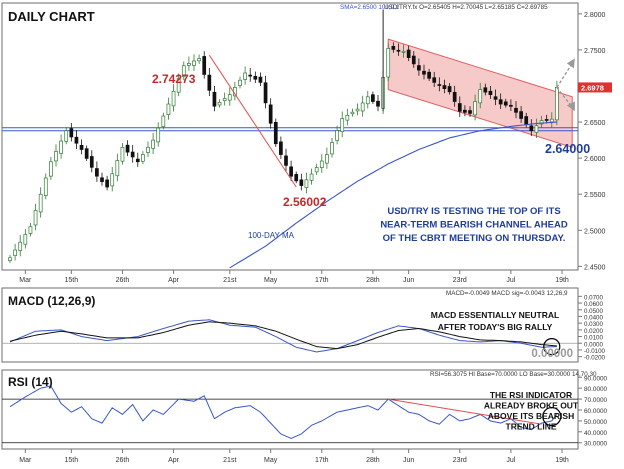 The height and width of the screenshot is (469, 624). Describe the element at coordinates (408, 460) in the screenshot. I see `rsi-x-tick-label: Jun` at that location.